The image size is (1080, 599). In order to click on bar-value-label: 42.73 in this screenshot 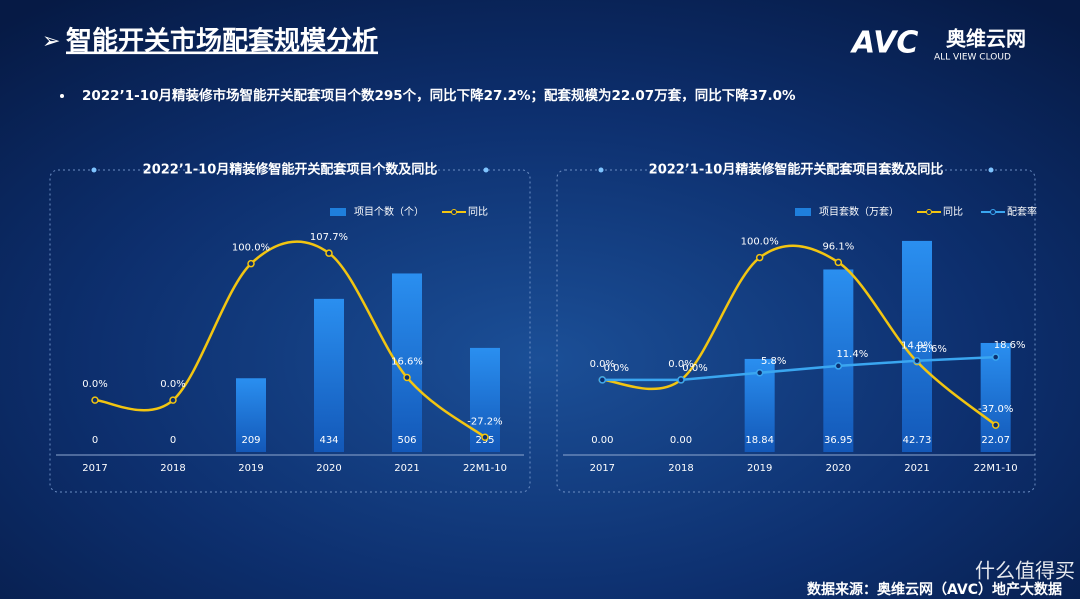, I will do `click(917, 440)`.